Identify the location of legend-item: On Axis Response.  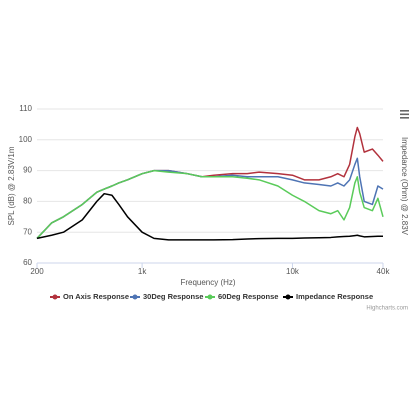
(89, 296).